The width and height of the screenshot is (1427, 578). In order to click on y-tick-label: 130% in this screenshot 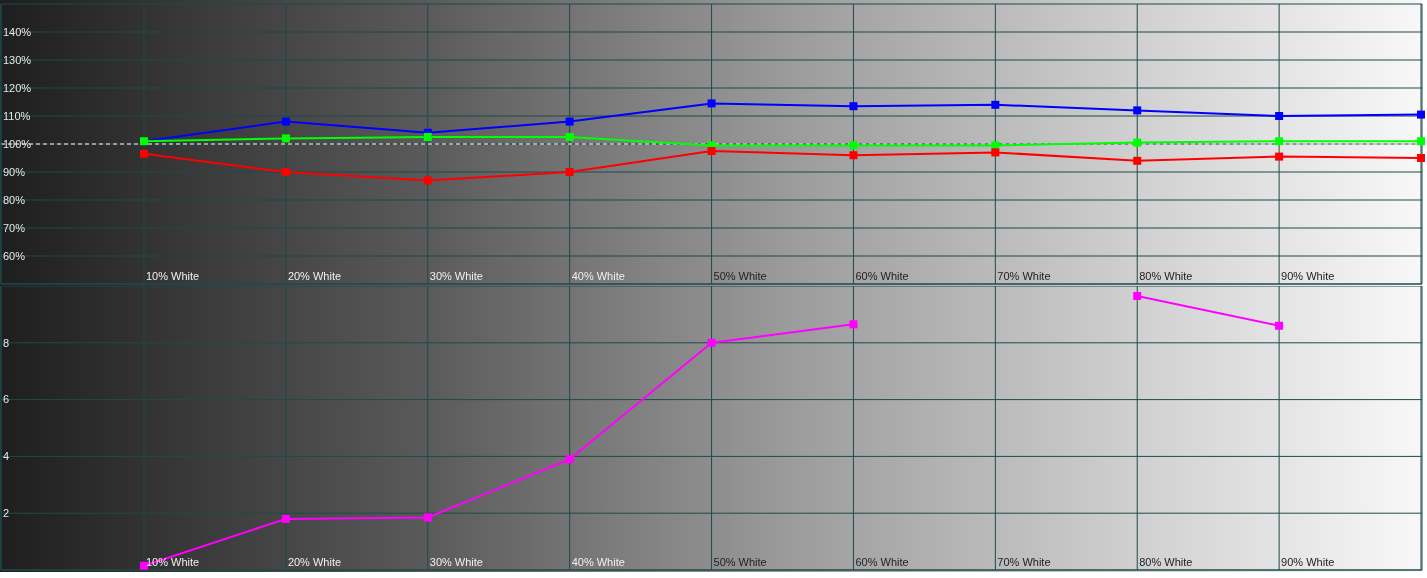, I will do `click(17, 59)`.